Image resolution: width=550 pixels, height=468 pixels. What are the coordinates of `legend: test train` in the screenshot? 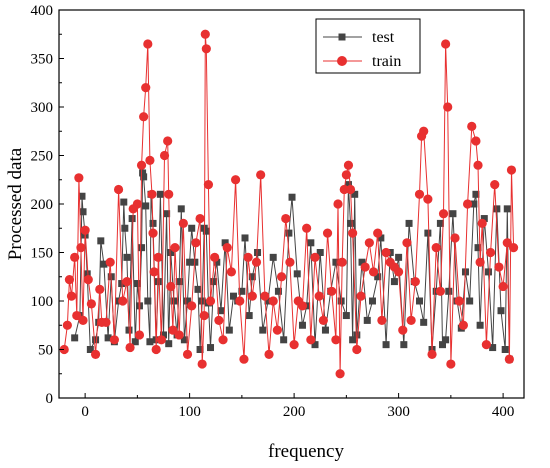 It's located at (368, 46).